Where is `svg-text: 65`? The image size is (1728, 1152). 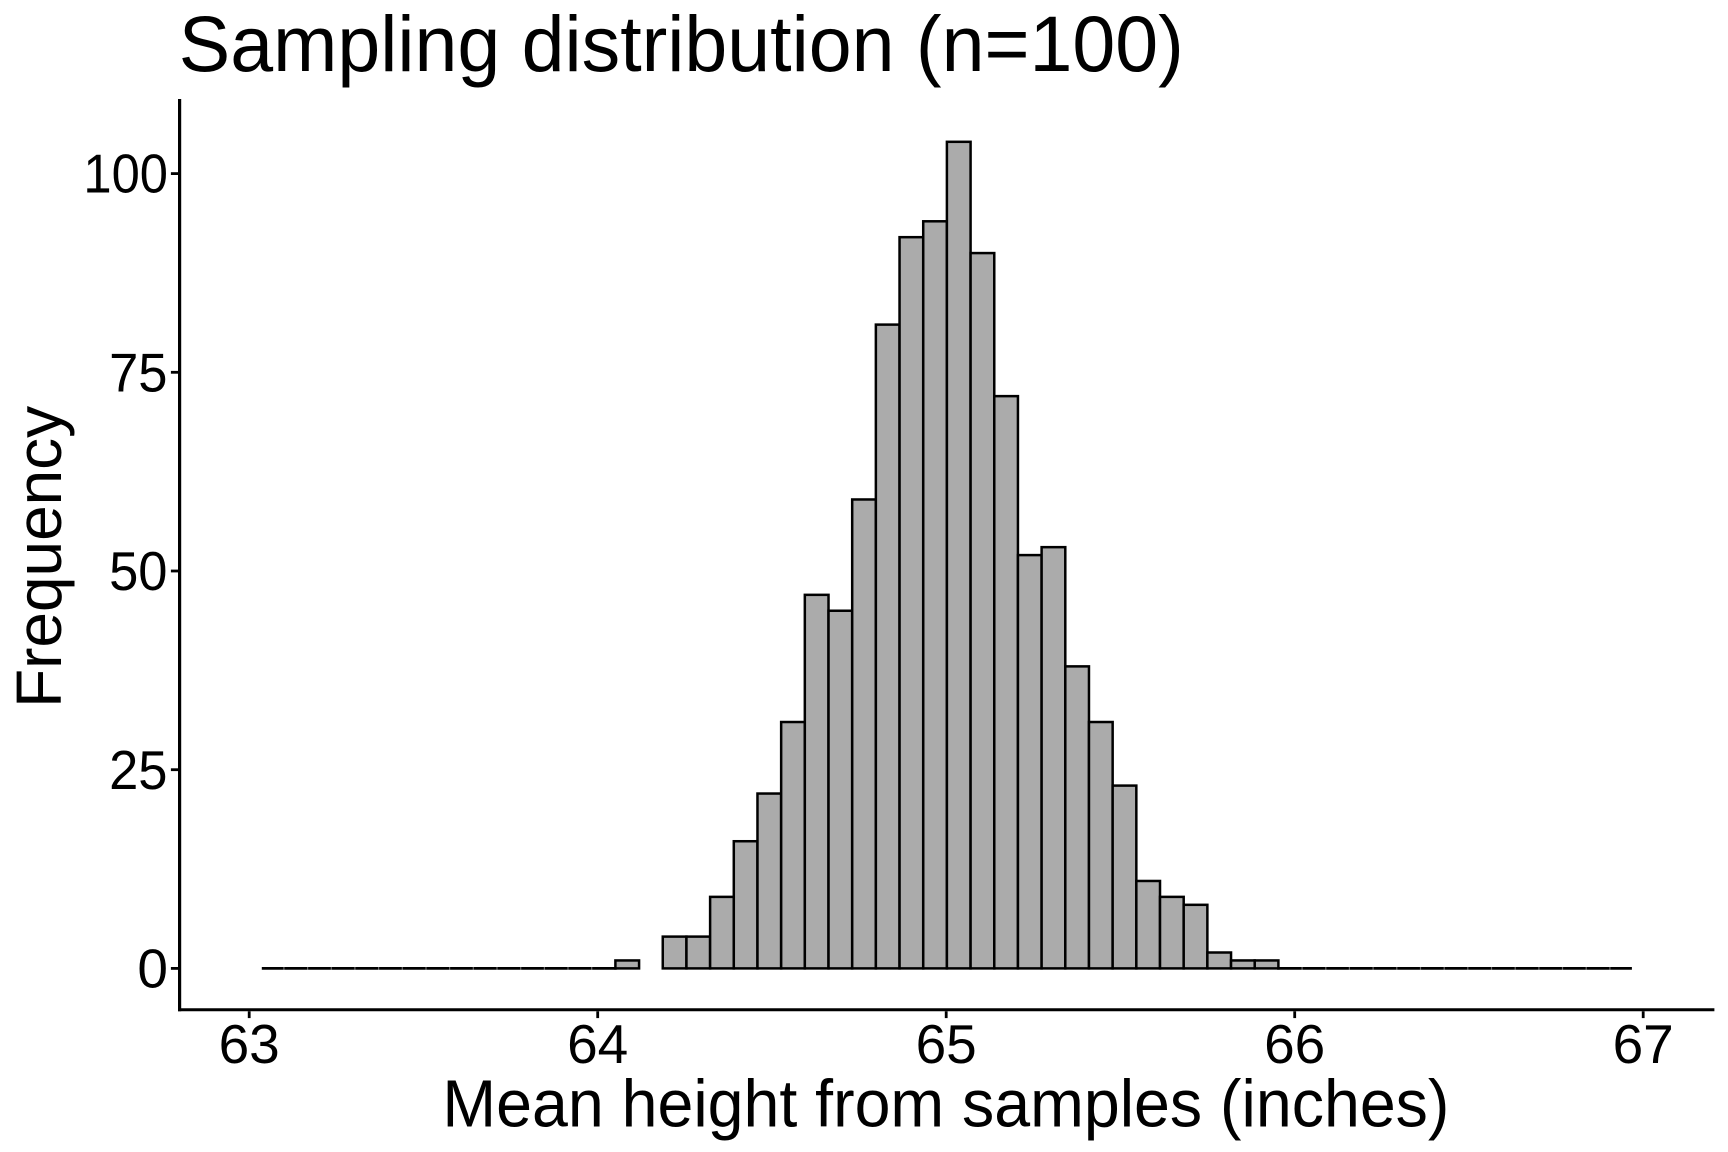 svg-text: 65 is located at coordinates (946, 1044).